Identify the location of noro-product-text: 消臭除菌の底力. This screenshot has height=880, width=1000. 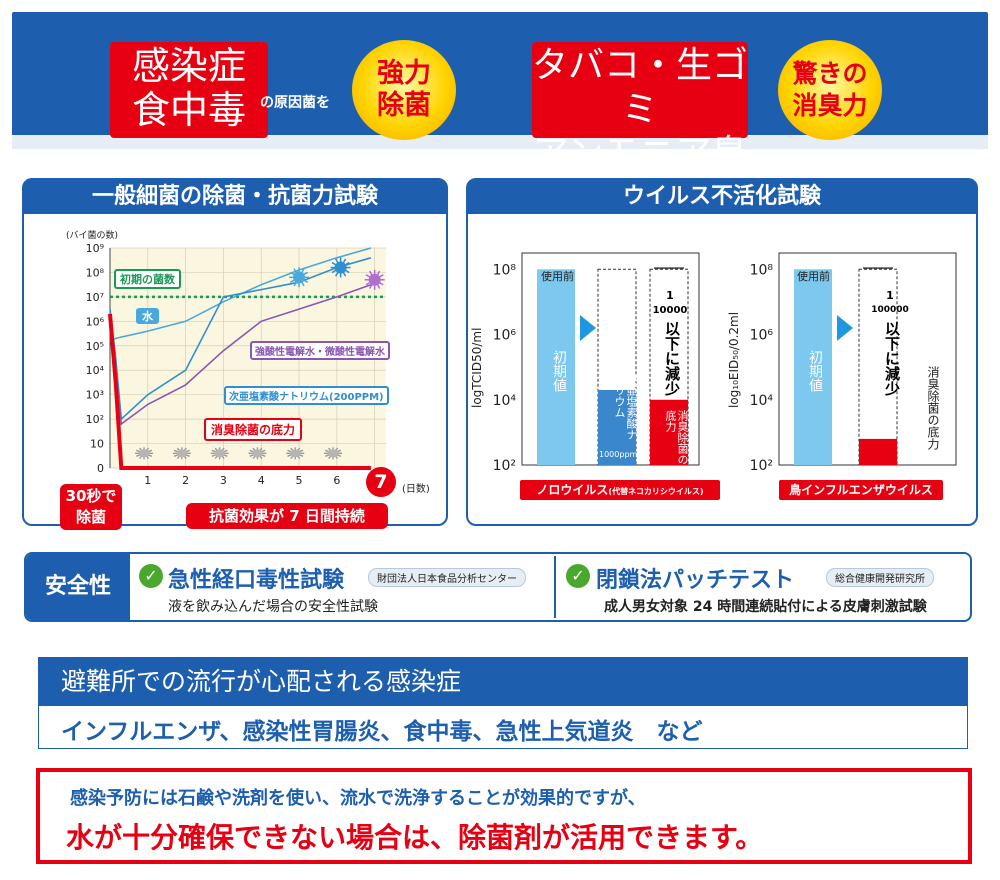
(676, 437).